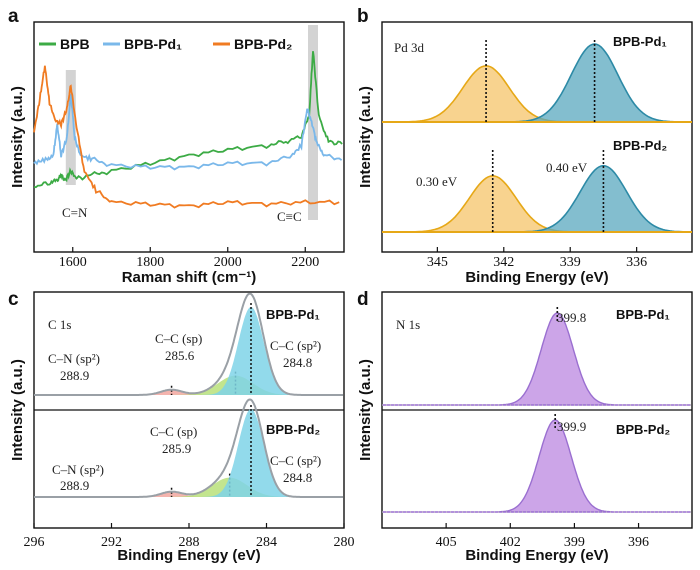 This screenshot has height=570, width=700. I want to click on raman-tick-label: 2000, so click(228, 262).